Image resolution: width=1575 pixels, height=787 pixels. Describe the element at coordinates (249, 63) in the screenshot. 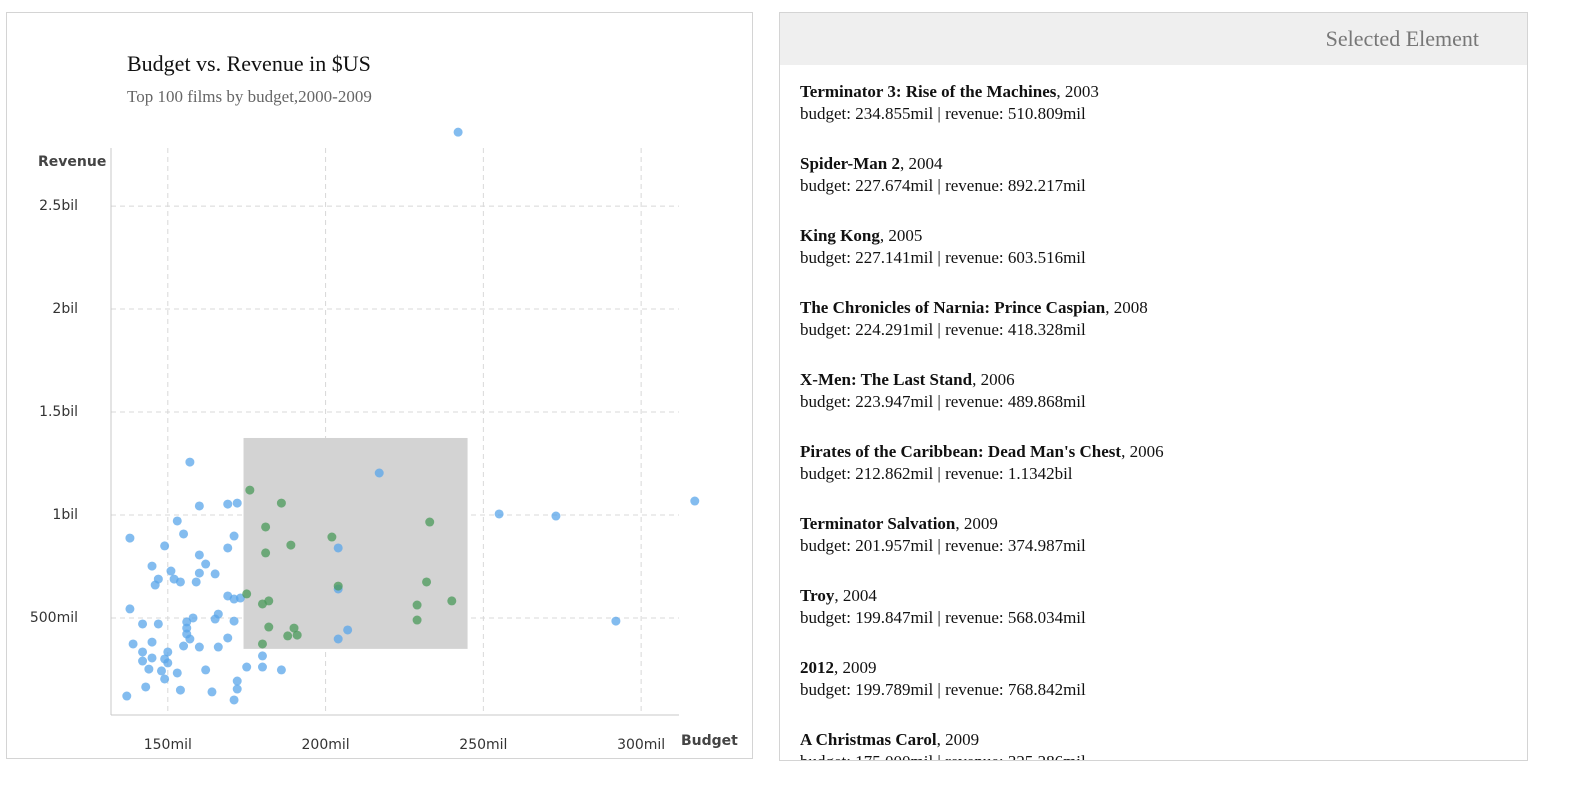

I see `chart-title: Budget vs. Revenue in $US` at that location.